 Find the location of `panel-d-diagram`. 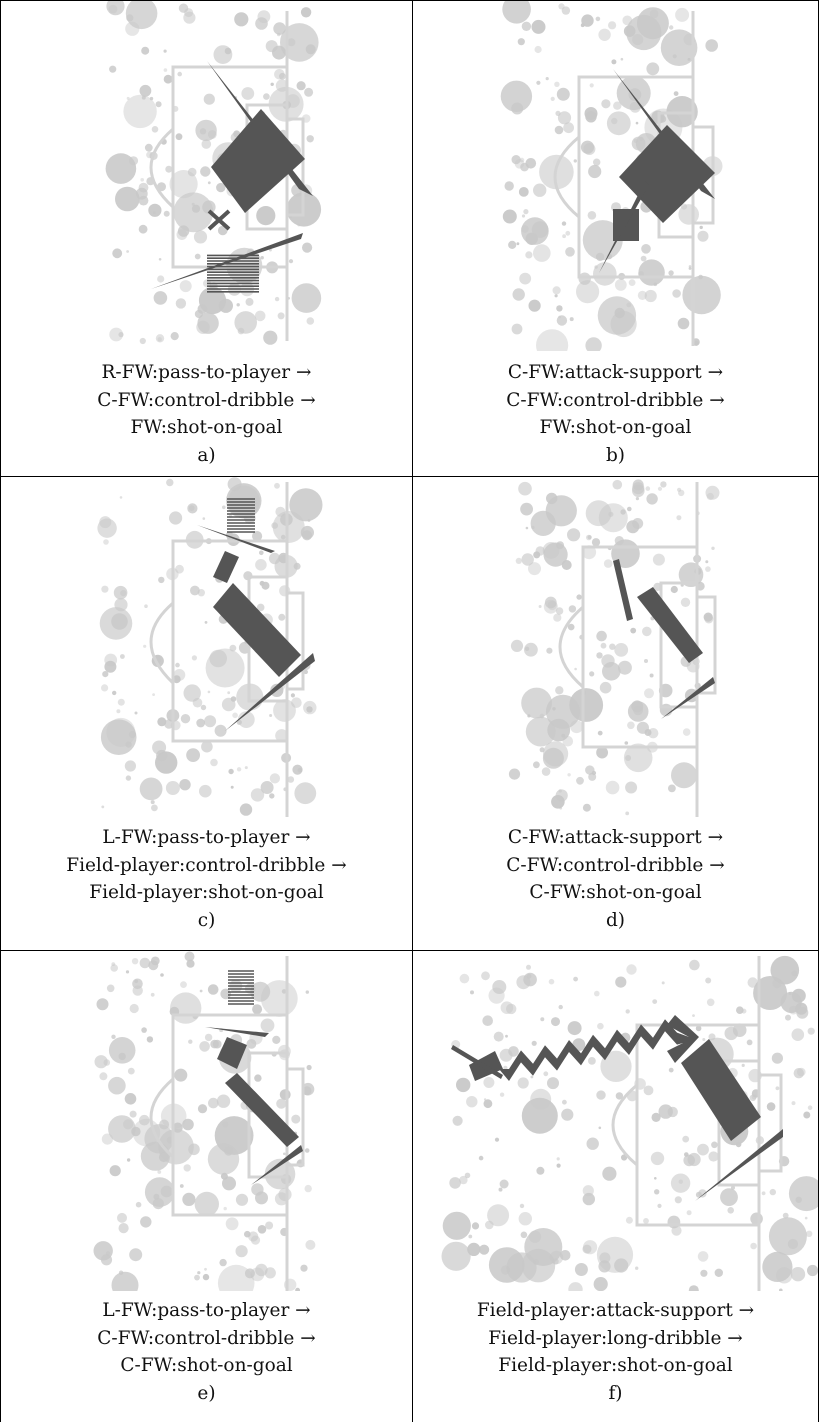

panel-d-diagram is located at coordinates (614, 648).